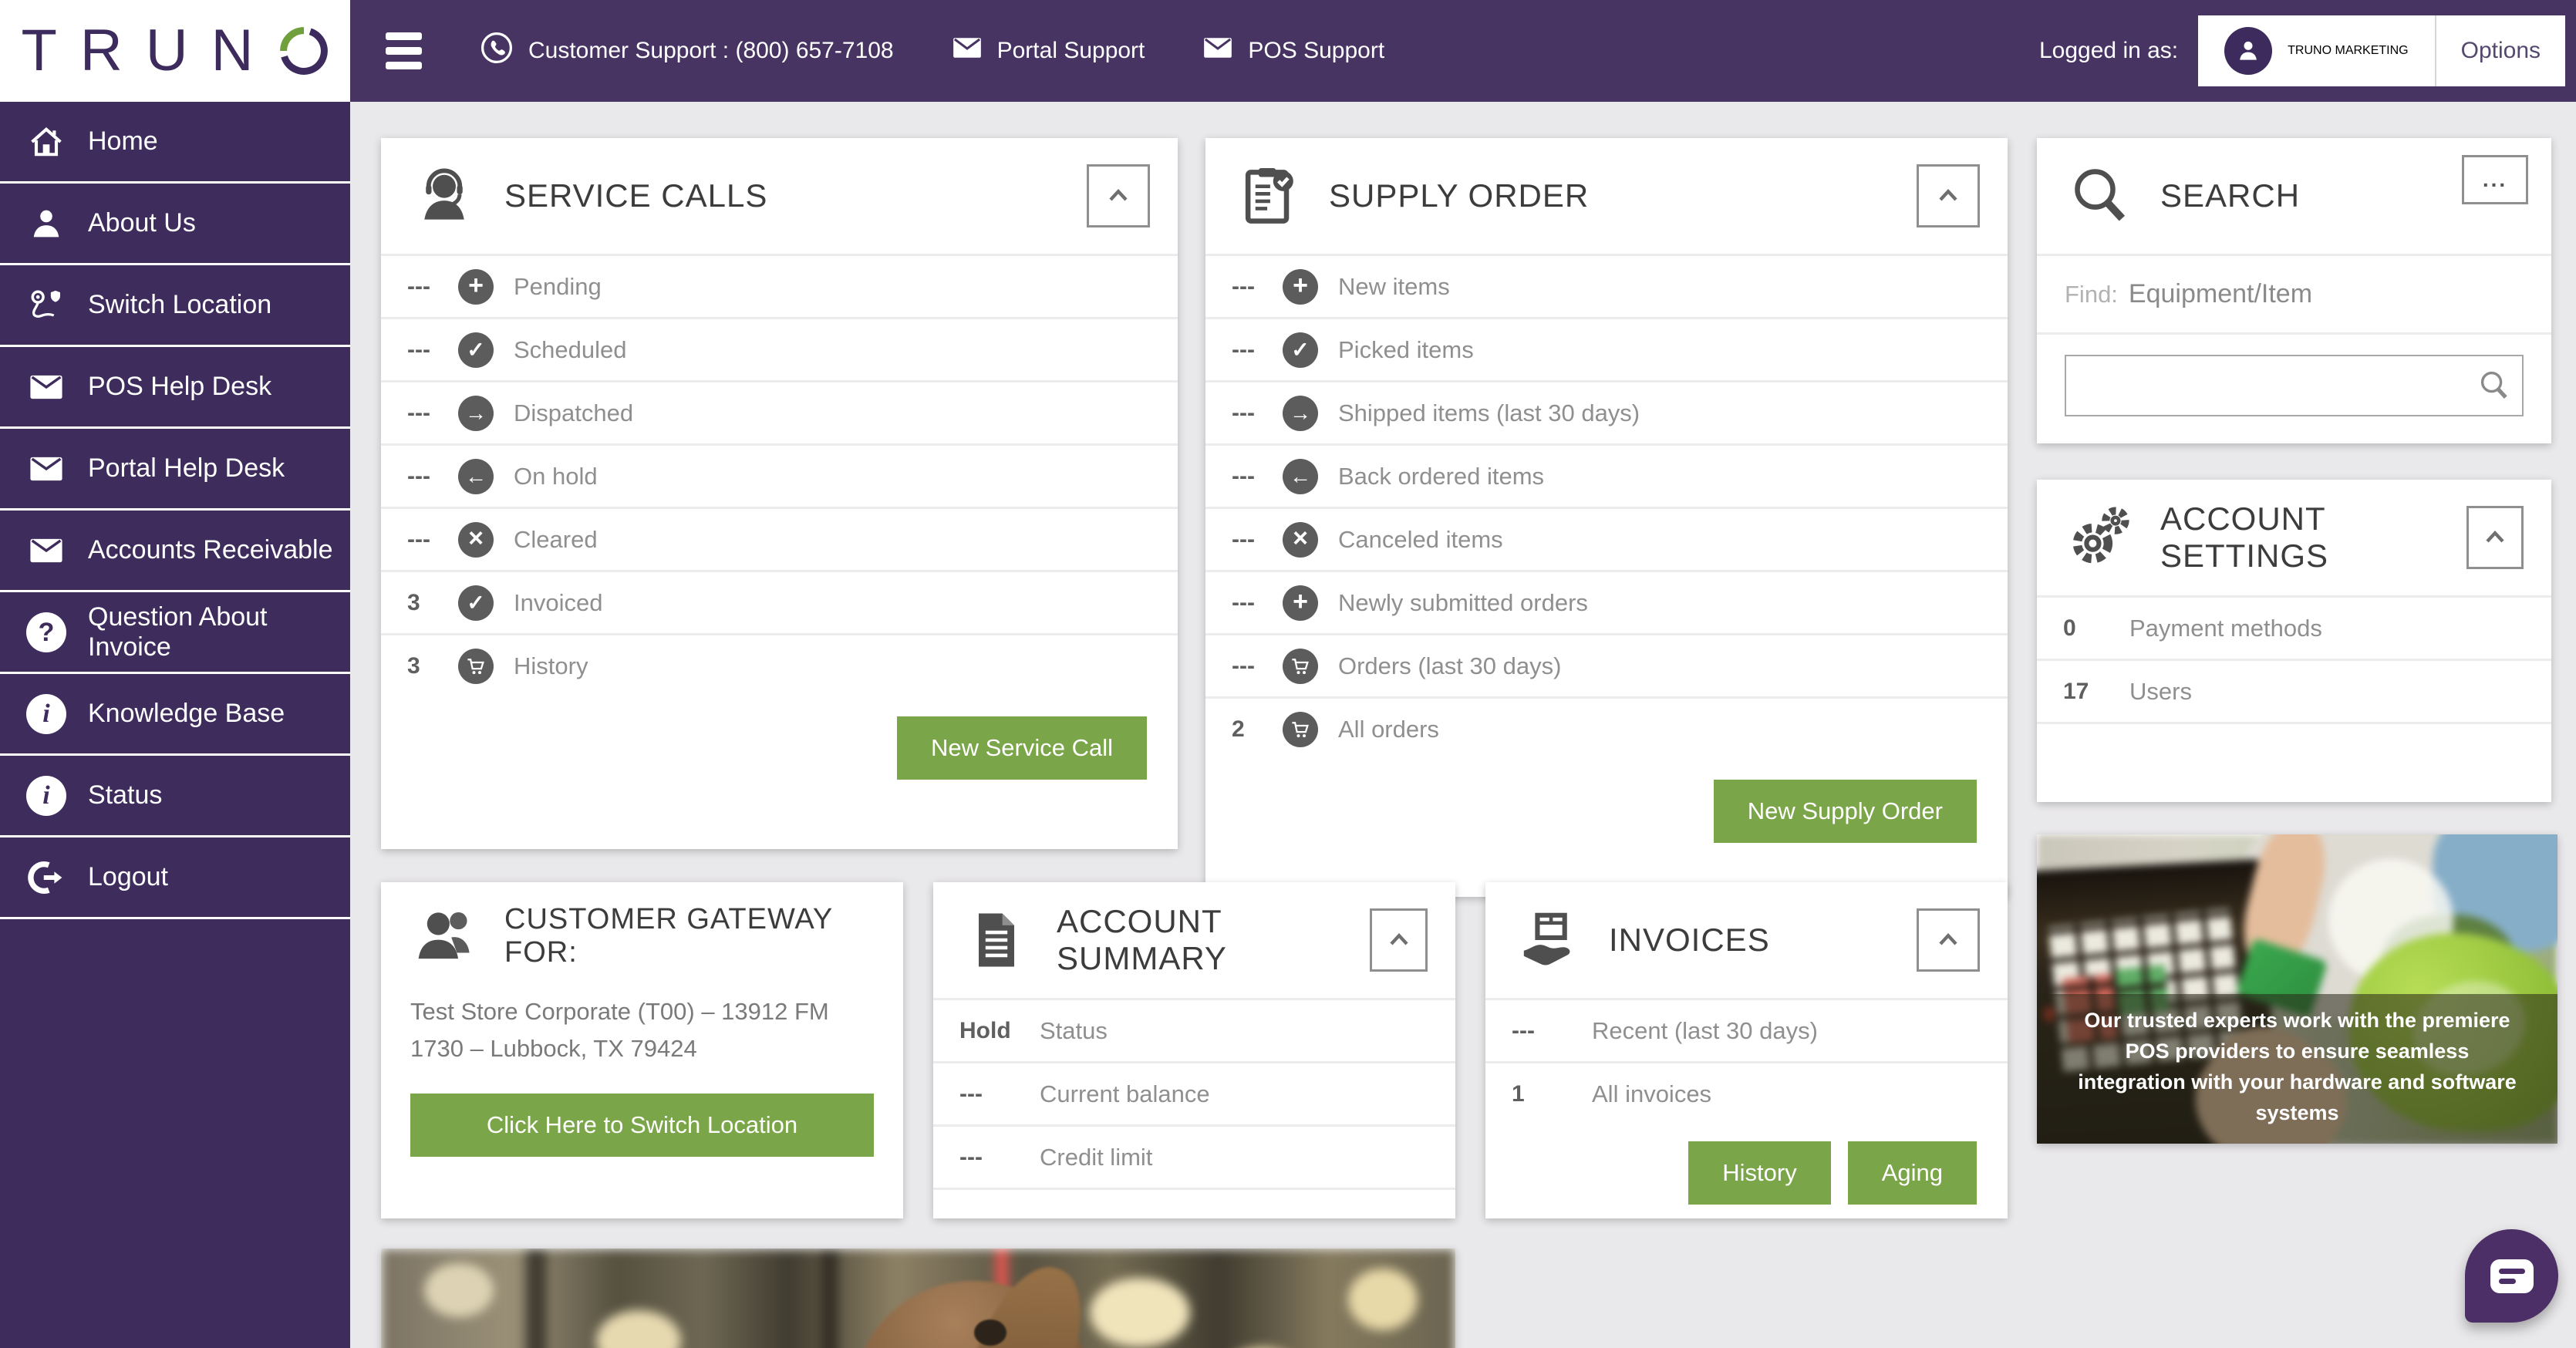 The width and height of the screenshot is (2576, 1348). I want to click on x-icon, so click(1300, 539).